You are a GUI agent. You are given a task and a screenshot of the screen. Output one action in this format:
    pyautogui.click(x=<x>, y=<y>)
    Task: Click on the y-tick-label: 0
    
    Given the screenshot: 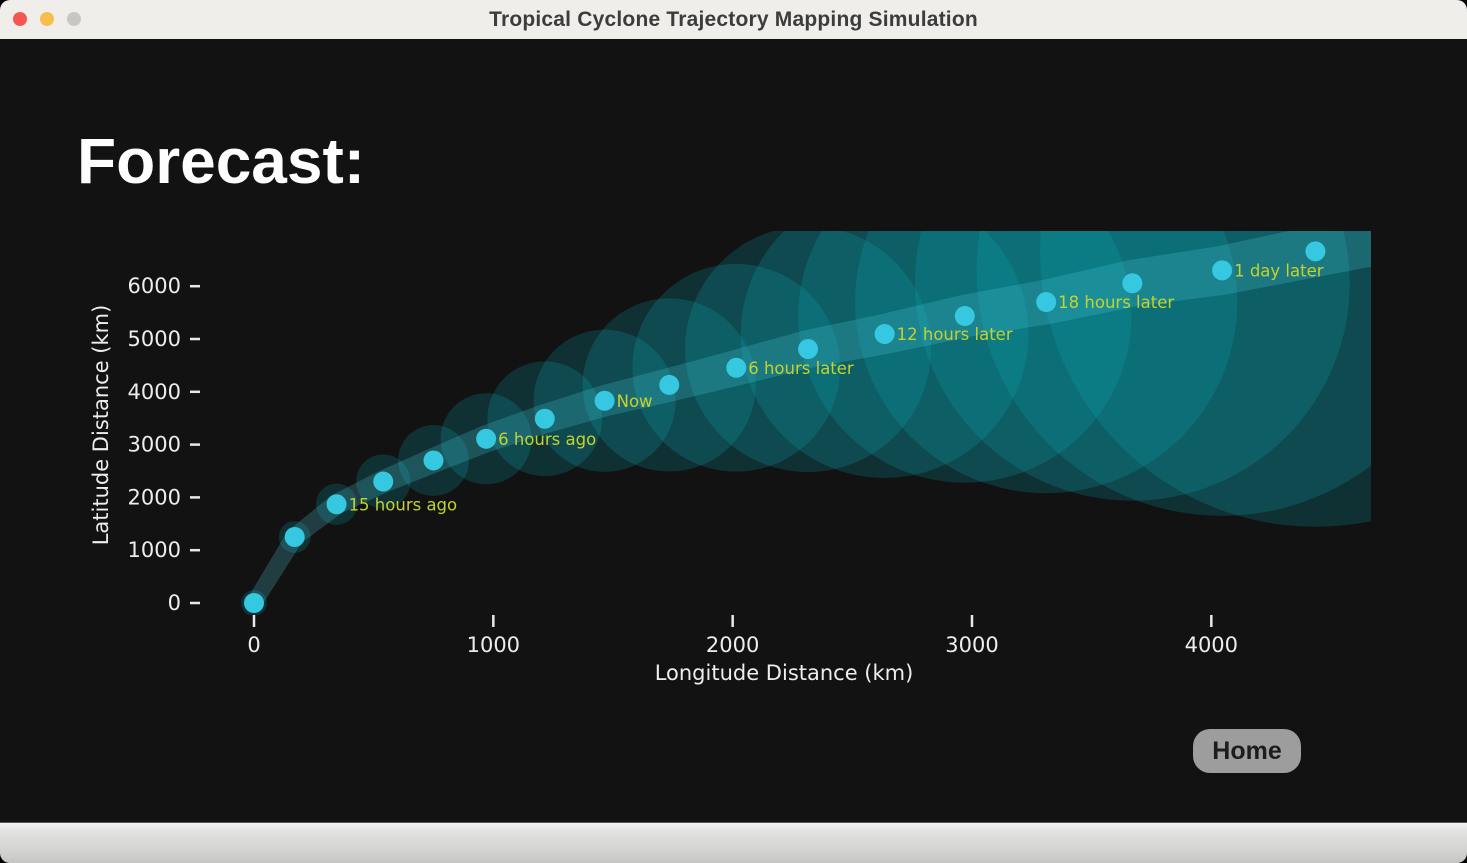 What is the action you would take?
    pyautogui.click(x=174, y=603)
    